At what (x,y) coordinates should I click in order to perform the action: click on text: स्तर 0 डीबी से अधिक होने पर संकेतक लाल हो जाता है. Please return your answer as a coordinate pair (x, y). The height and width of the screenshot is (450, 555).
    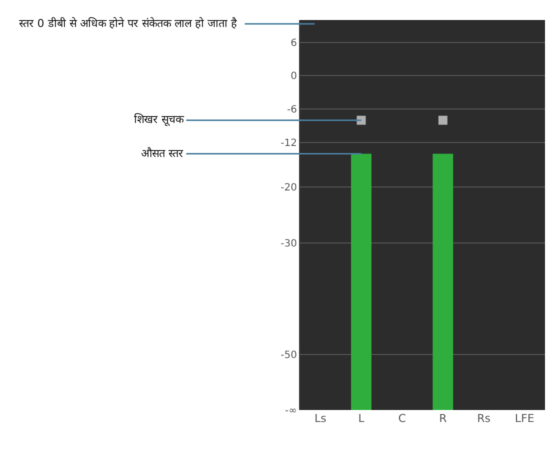
    Looking at the image, I should click on (128, 23).